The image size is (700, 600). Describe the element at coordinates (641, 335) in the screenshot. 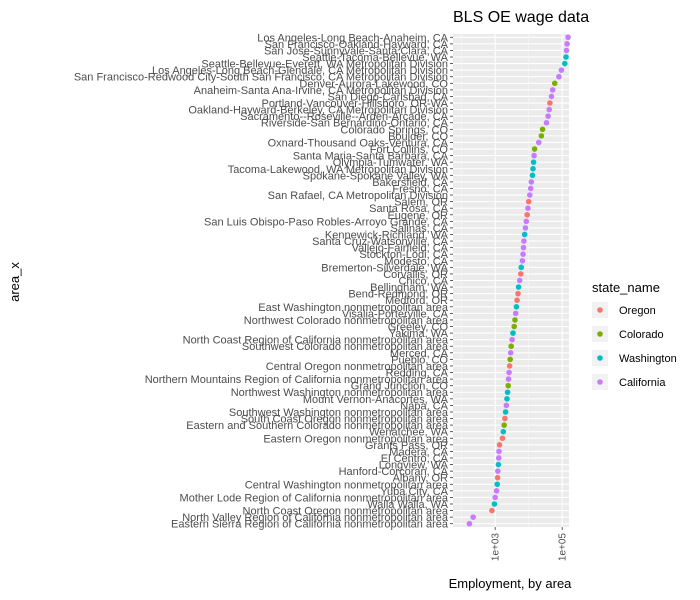

I see `legend-label: Colorado` at that location.